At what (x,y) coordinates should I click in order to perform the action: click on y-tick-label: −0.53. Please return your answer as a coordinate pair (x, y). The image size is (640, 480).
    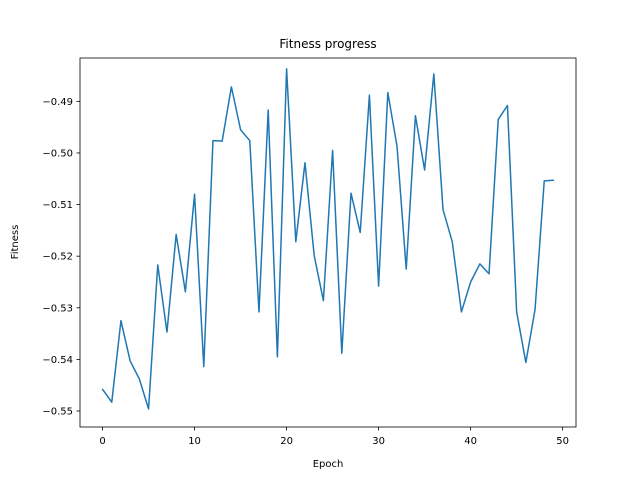
    Looking at the image, I should click on (57, 308).